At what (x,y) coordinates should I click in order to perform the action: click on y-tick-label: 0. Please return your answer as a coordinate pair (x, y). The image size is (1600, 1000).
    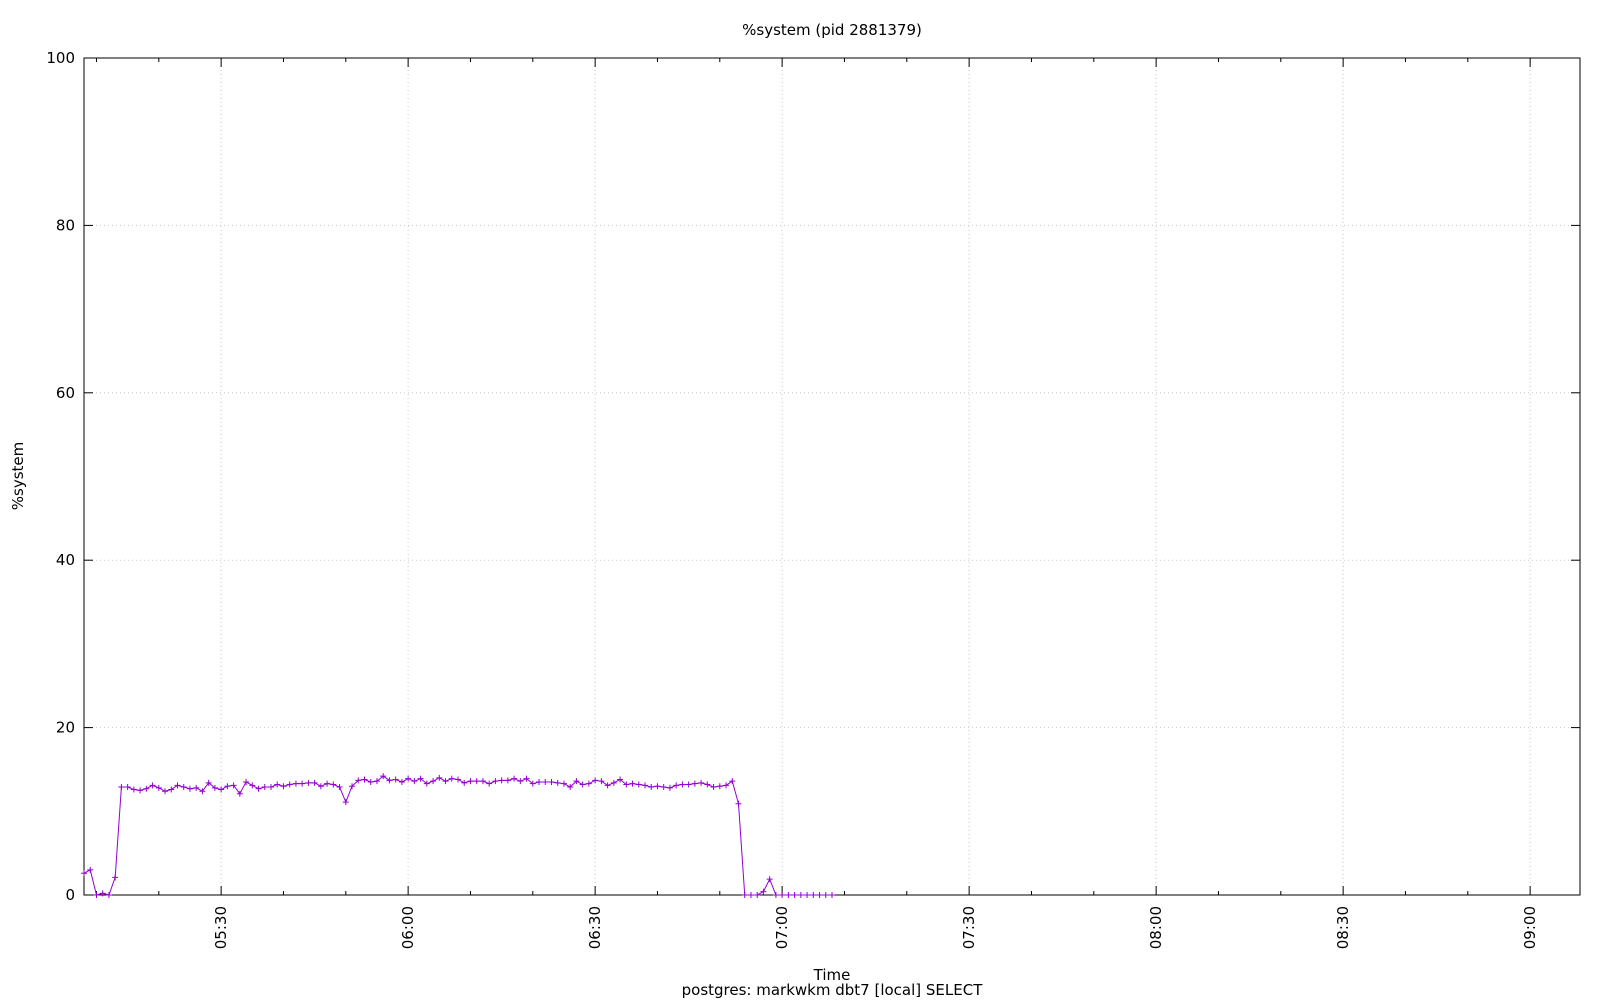
    Looking at the image, I should click on (70, 895).